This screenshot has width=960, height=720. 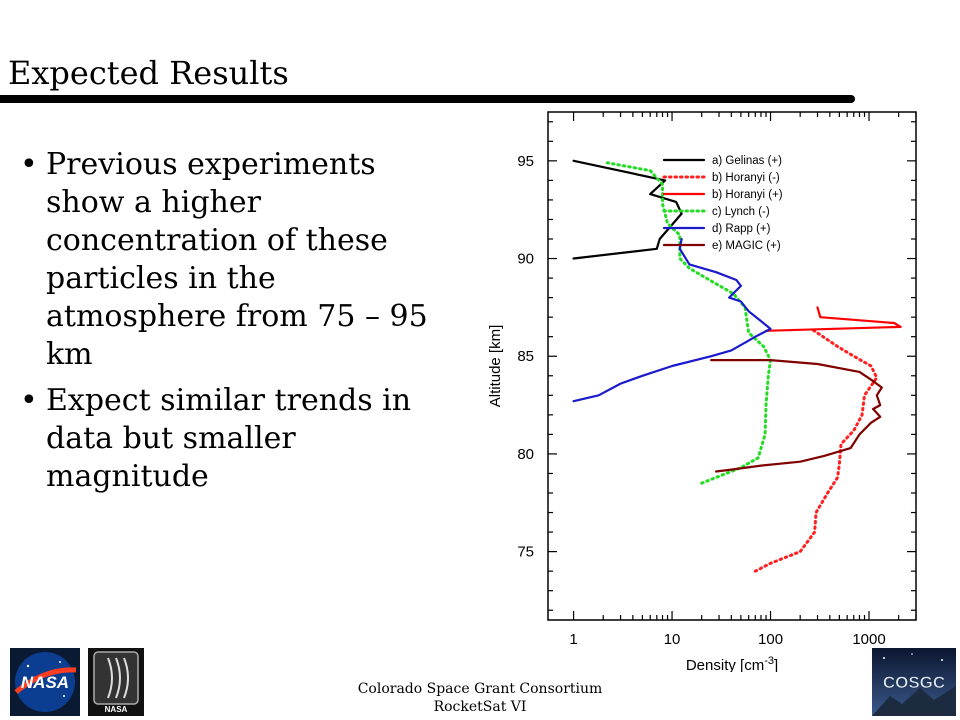 I want to click on slide-title: Expected Results, so click(x=148, y=73).